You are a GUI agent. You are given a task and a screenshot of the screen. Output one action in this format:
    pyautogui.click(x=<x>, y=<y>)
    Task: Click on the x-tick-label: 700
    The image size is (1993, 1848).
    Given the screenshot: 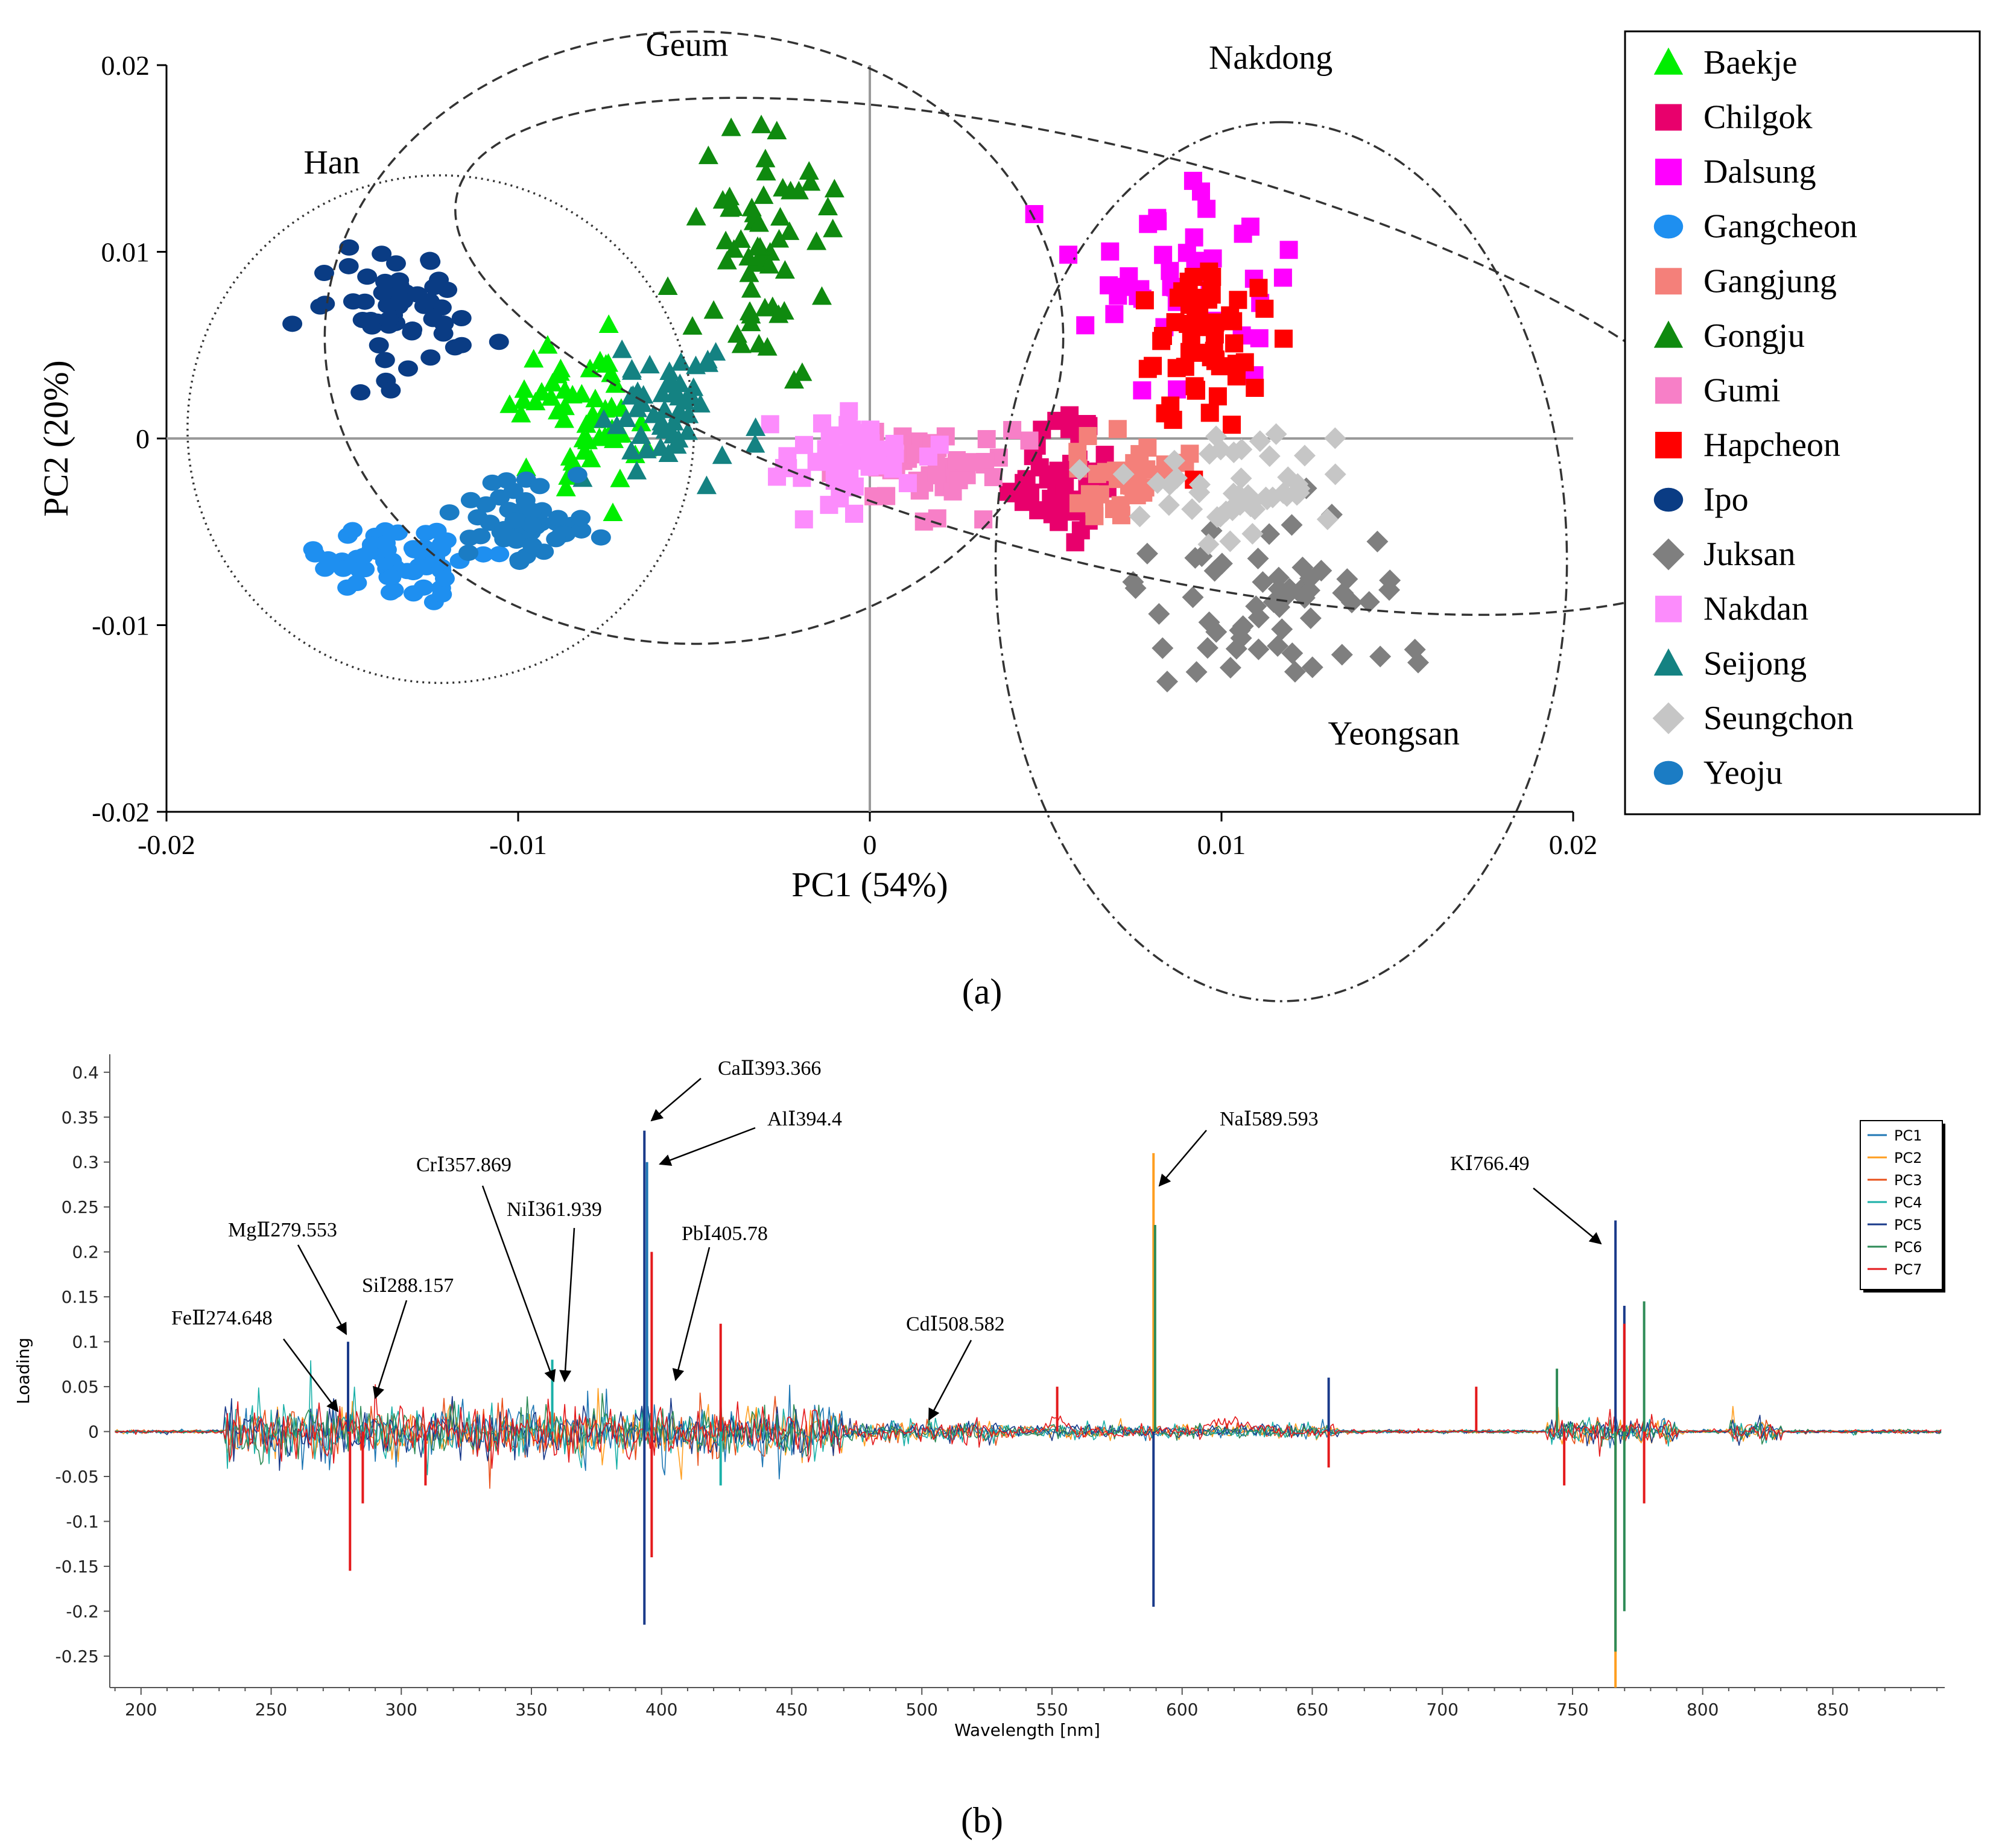 What is the action you would take?
    pyautogui.click(x=1442, y=1710)
    